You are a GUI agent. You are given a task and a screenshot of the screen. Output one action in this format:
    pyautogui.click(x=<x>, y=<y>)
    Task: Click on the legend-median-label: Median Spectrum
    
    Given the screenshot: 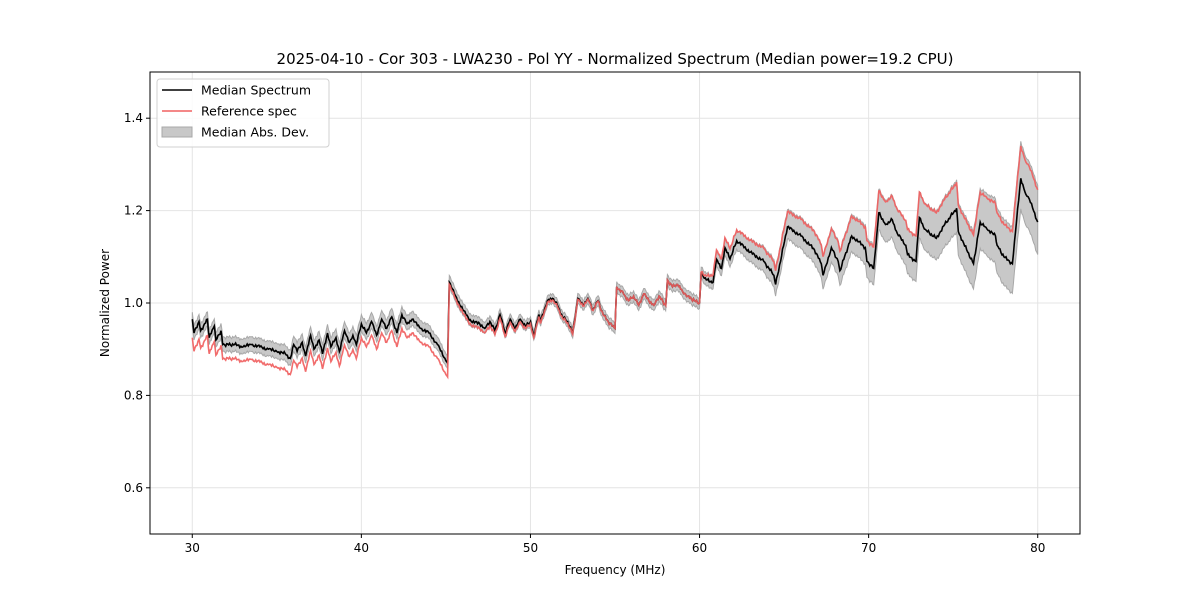 What is the action you would take?
    pyautogui.click(x=256, y=90)
    